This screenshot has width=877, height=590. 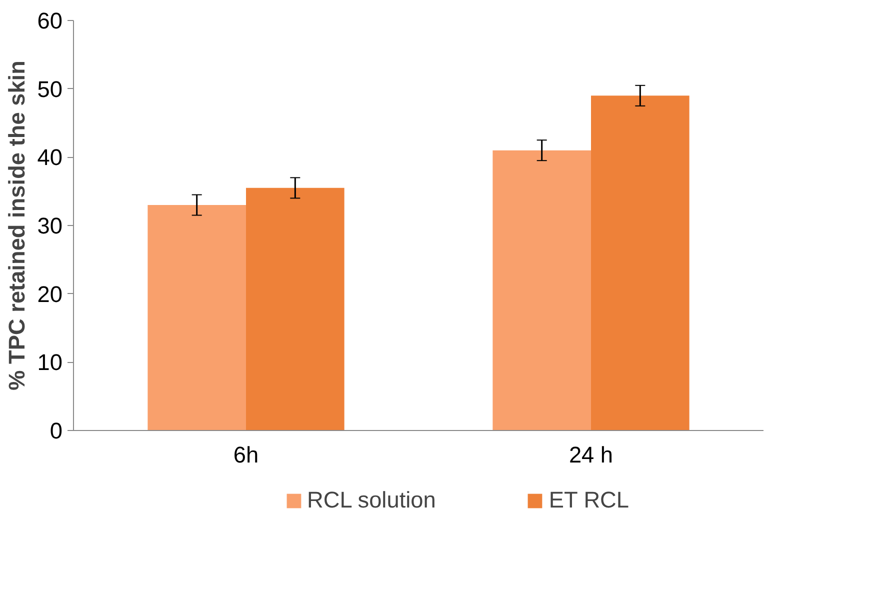 I want to click on legend-label: ET RCL, so click(x=589, y=500).